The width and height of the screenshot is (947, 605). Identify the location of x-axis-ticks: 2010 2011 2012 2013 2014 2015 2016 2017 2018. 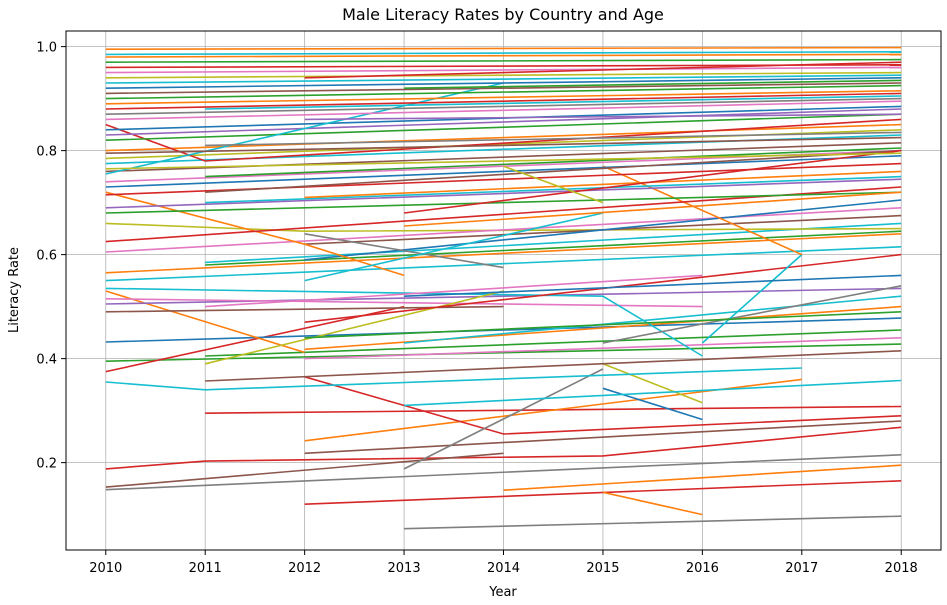
(503, 563).